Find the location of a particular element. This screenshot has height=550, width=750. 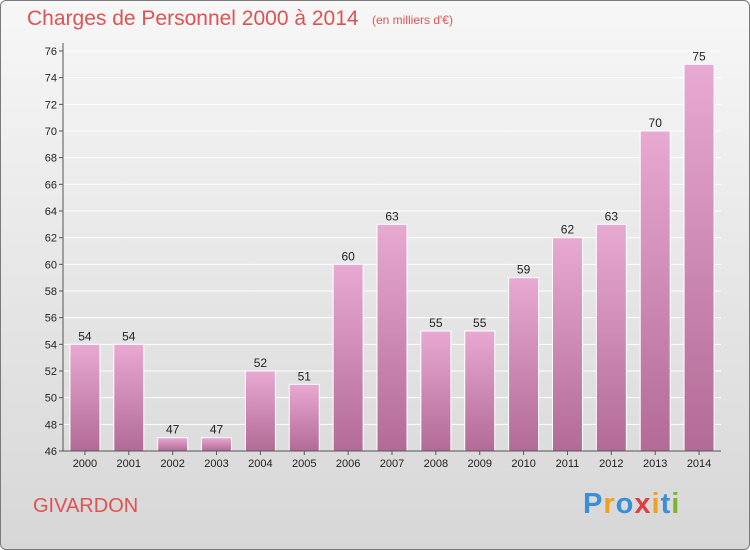

y-tick-label: 58 is located at coordinates (51, 292).